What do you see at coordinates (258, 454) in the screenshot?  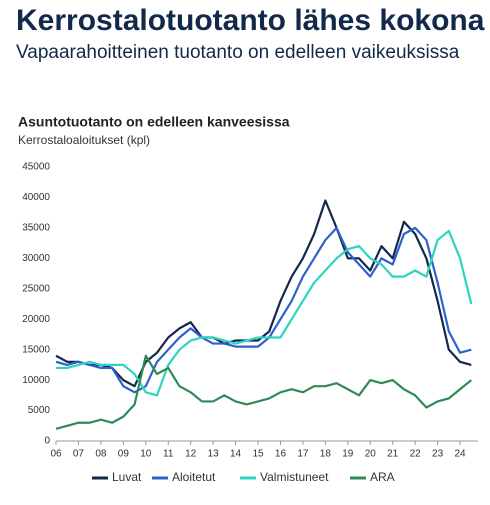 I see `x-tick-label: 15` at bounding box center [258, 454].